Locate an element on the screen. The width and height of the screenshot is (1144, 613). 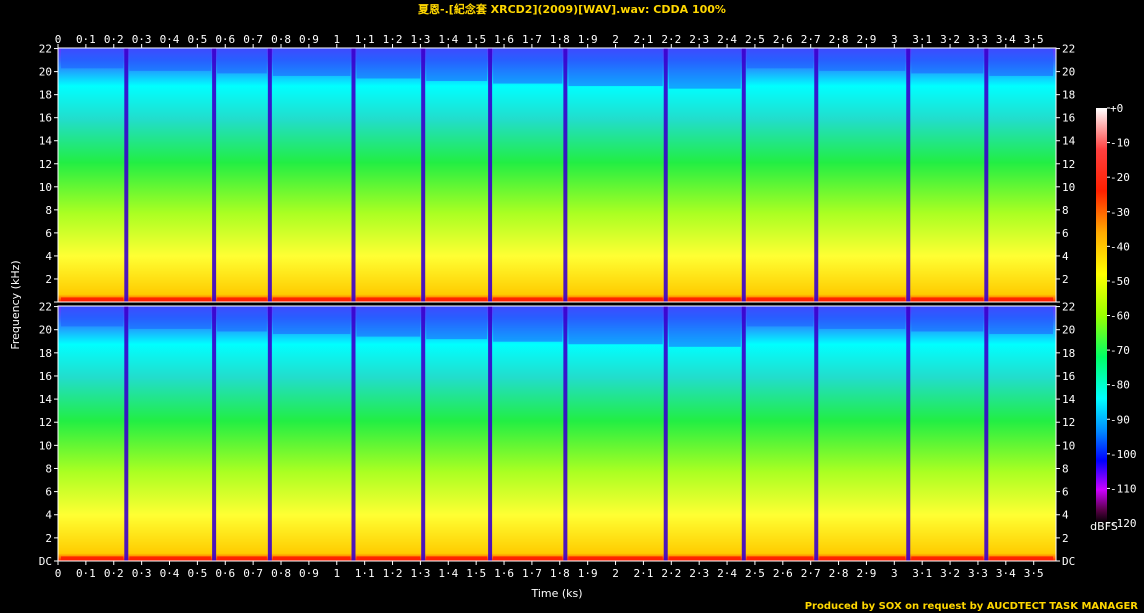
x-tick-label: 1·2 is located at coordinates (393, 573).